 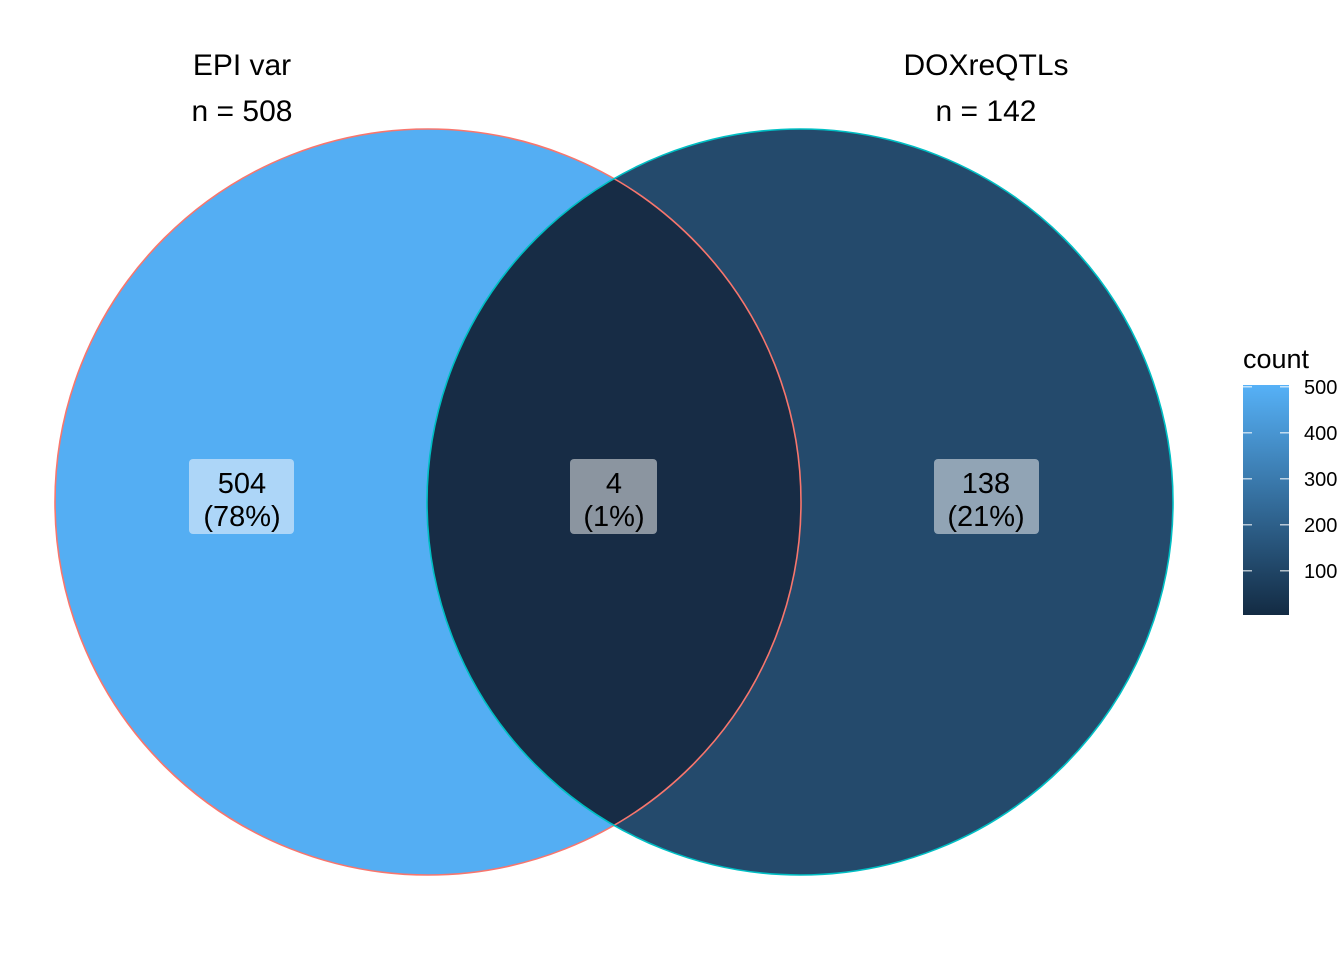 I want to click on legend-ticks: 100 200 300 400 500, so click(x=1290, y=480).